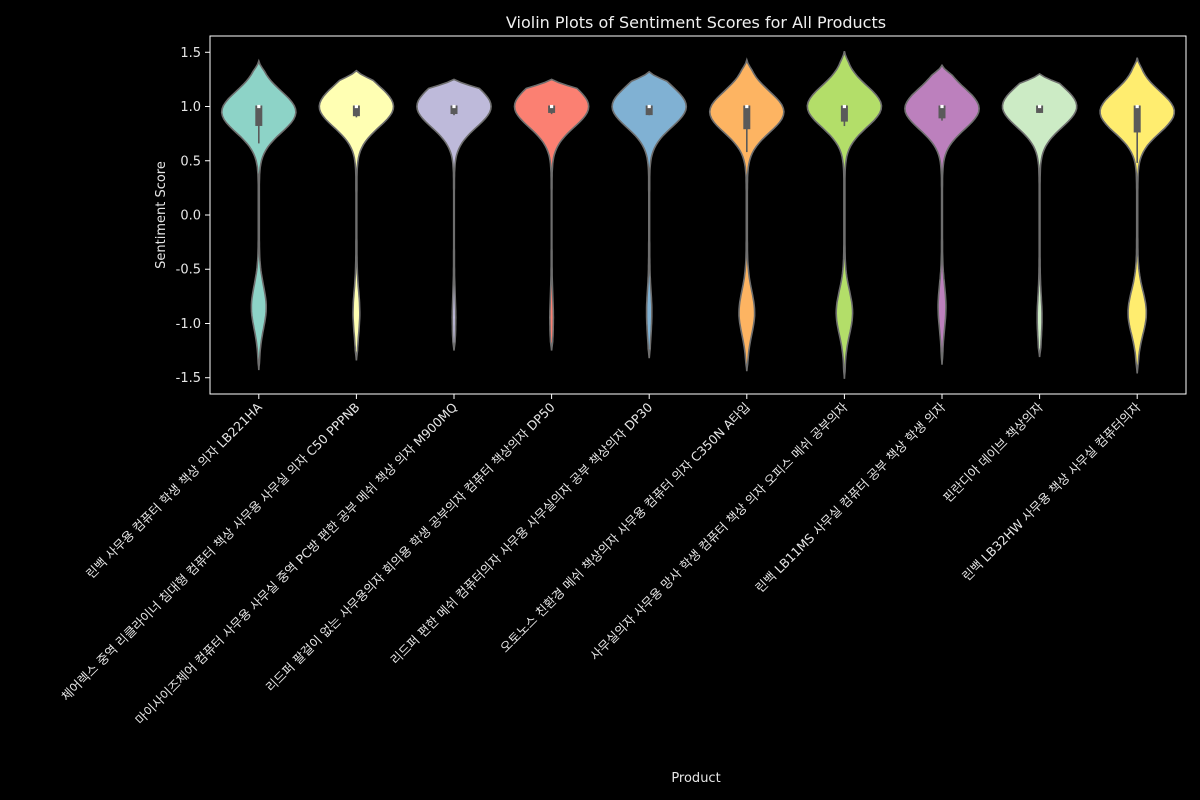 The image size is (1200, 800). I want to click on x-tick-label: 린백 LB32HW 사무용 책상 사무실 컴퓨터의자, so click(1051, 491).